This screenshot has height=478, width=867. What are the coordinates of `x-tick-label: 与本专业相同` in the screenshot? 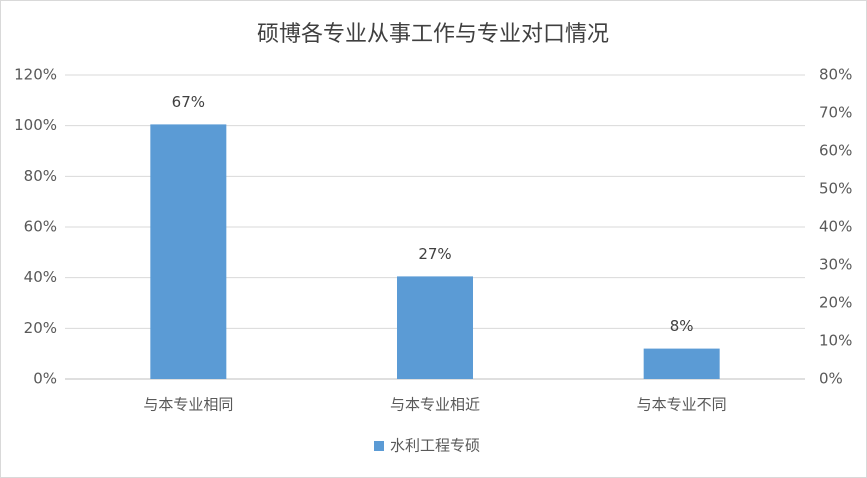 It's located at (188, 405).